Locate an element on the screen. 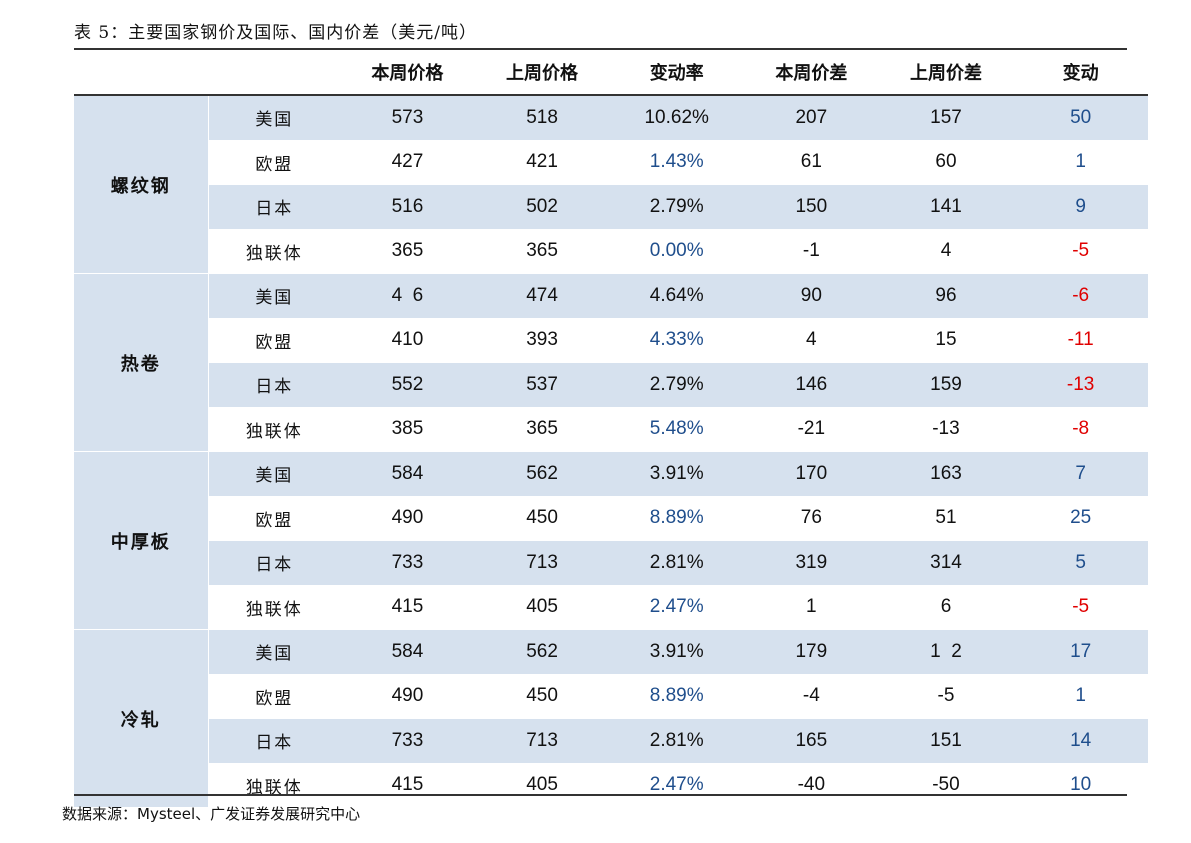  previous-spread-cell: 60 is located at coordinates (946, 162).